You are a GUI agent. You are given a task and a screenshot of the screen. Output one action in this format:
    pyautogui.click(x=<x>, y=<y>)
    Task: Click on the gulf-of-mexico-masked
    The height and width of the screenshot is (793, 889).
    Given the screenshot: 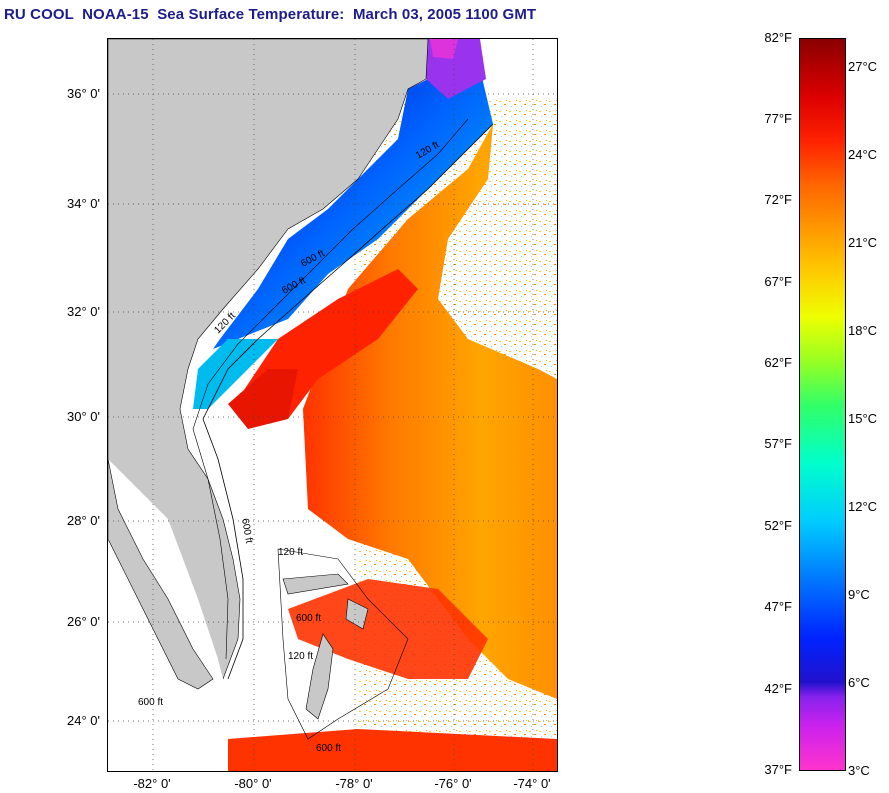 What is the action you would take?
    pyautogui.click(x=168, y=579)
    